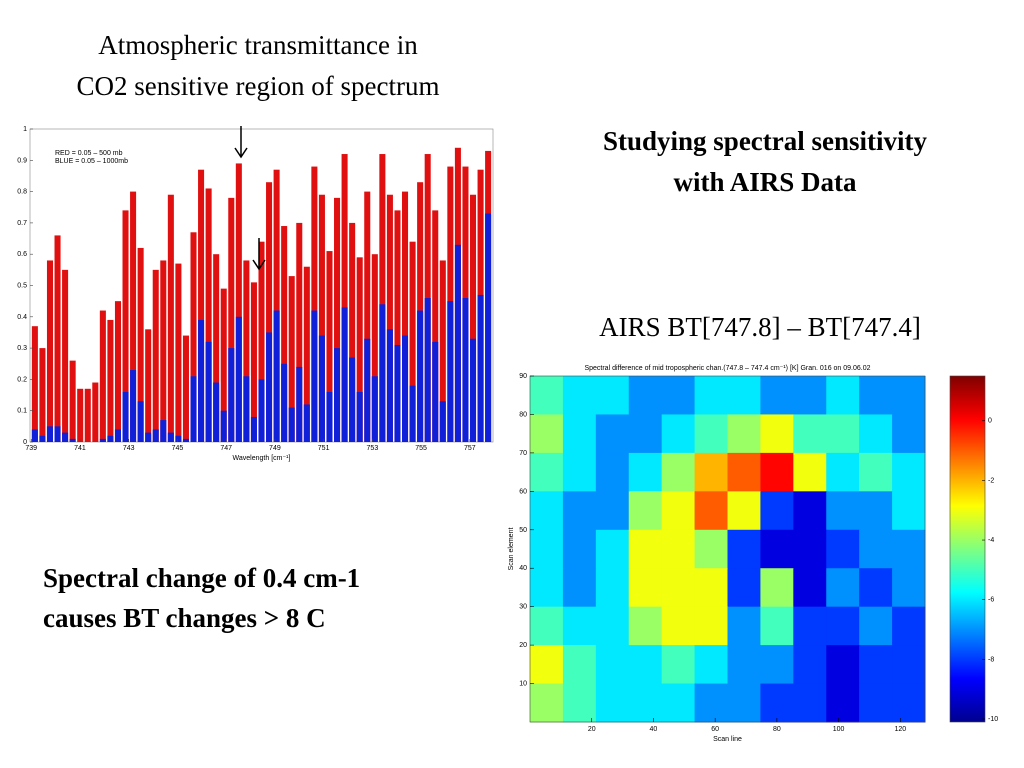 This screenshot has height=768, width=1024. I want to click on y-tick-label: 10, so click(523, 684).